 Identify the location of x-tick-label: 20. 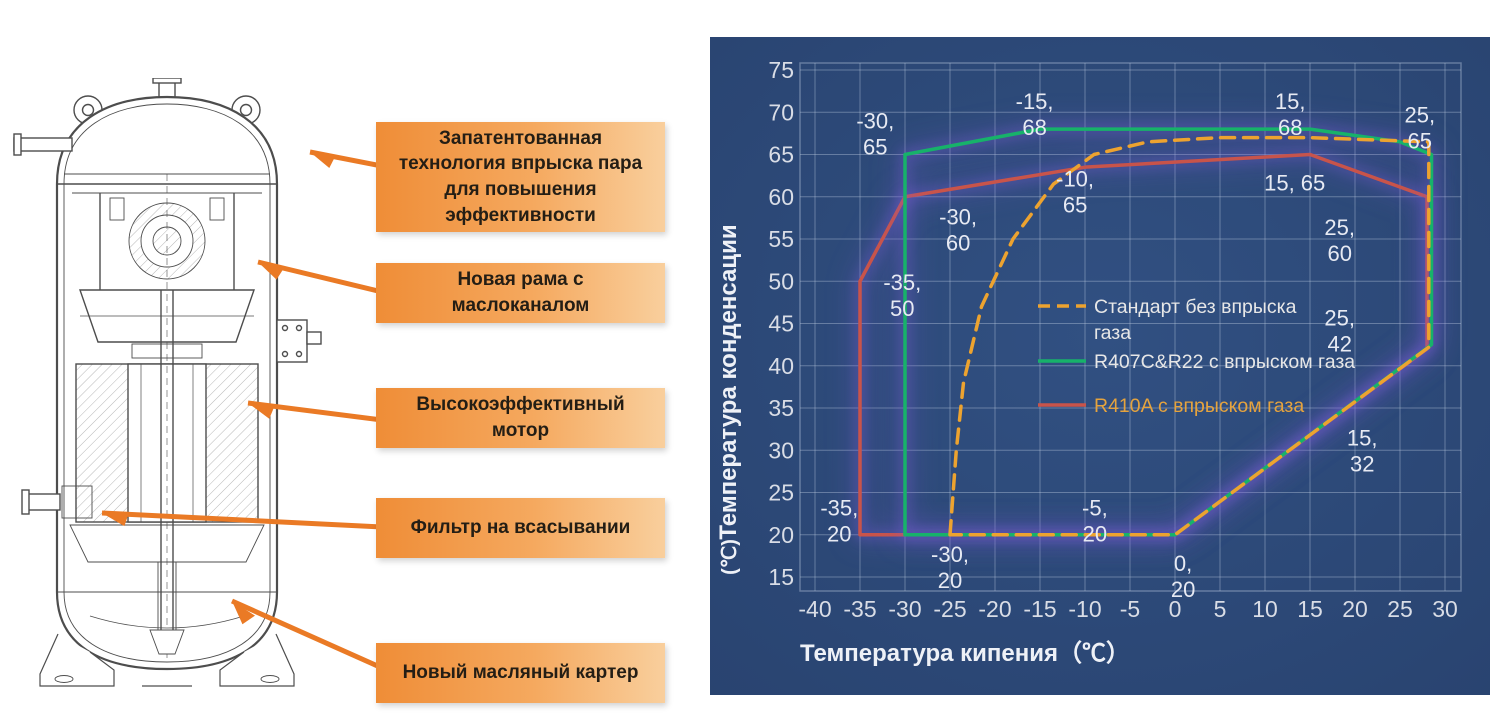
(1355, 609).